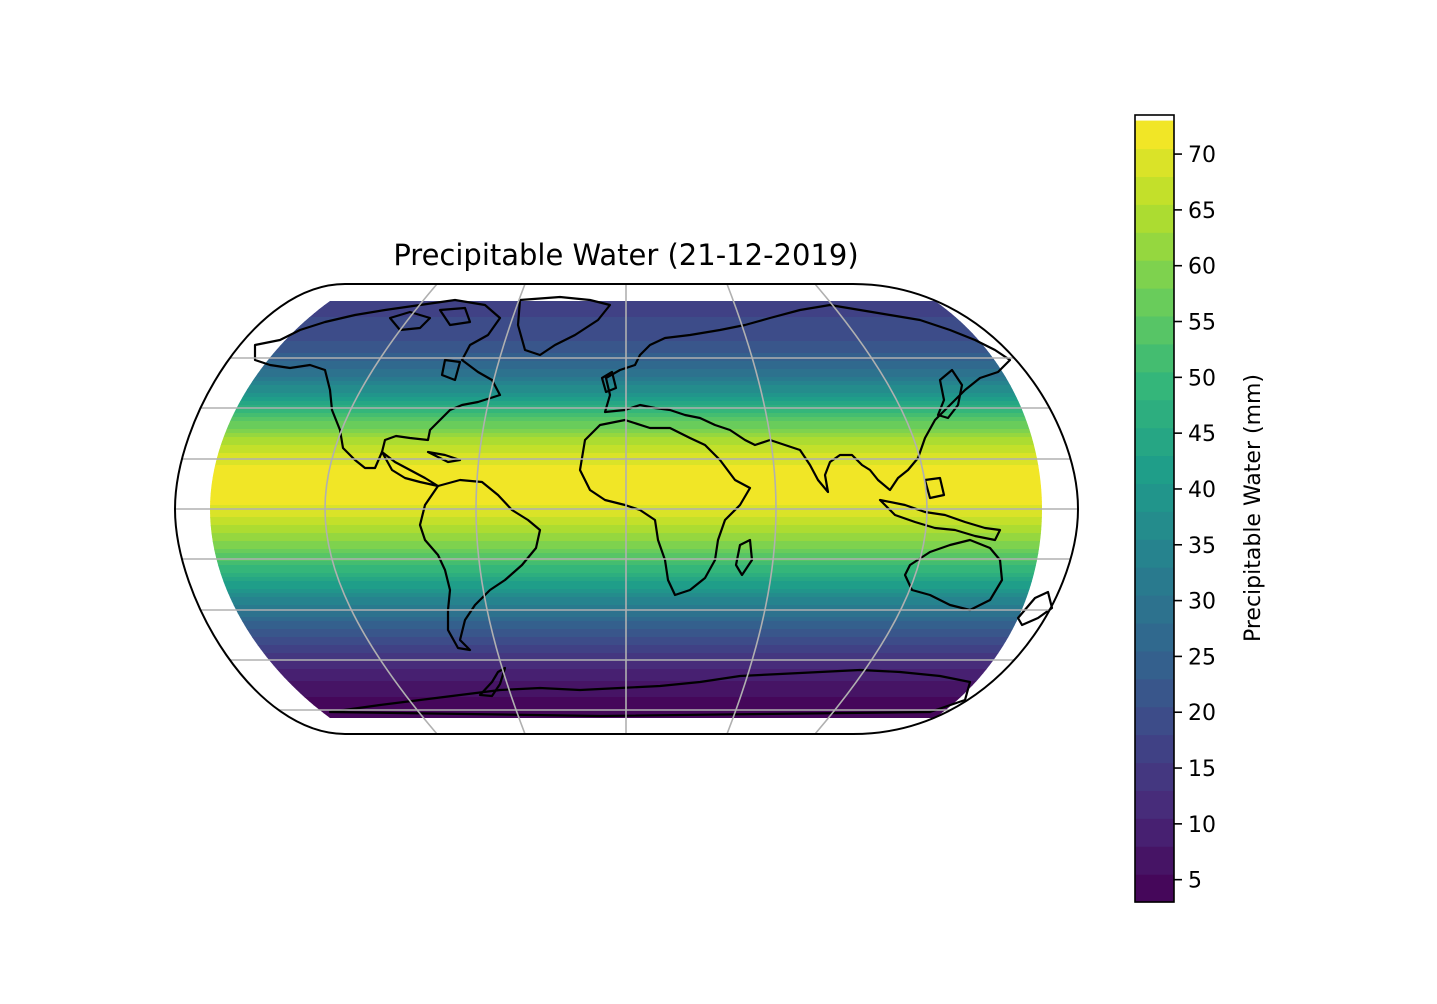 This screenshot has width=1437, height=1004. What do you see at coordinates (1202, 378) in the screenshot?
I see `colorbar-tick-label: 50` at bounding box center [1202, 378].